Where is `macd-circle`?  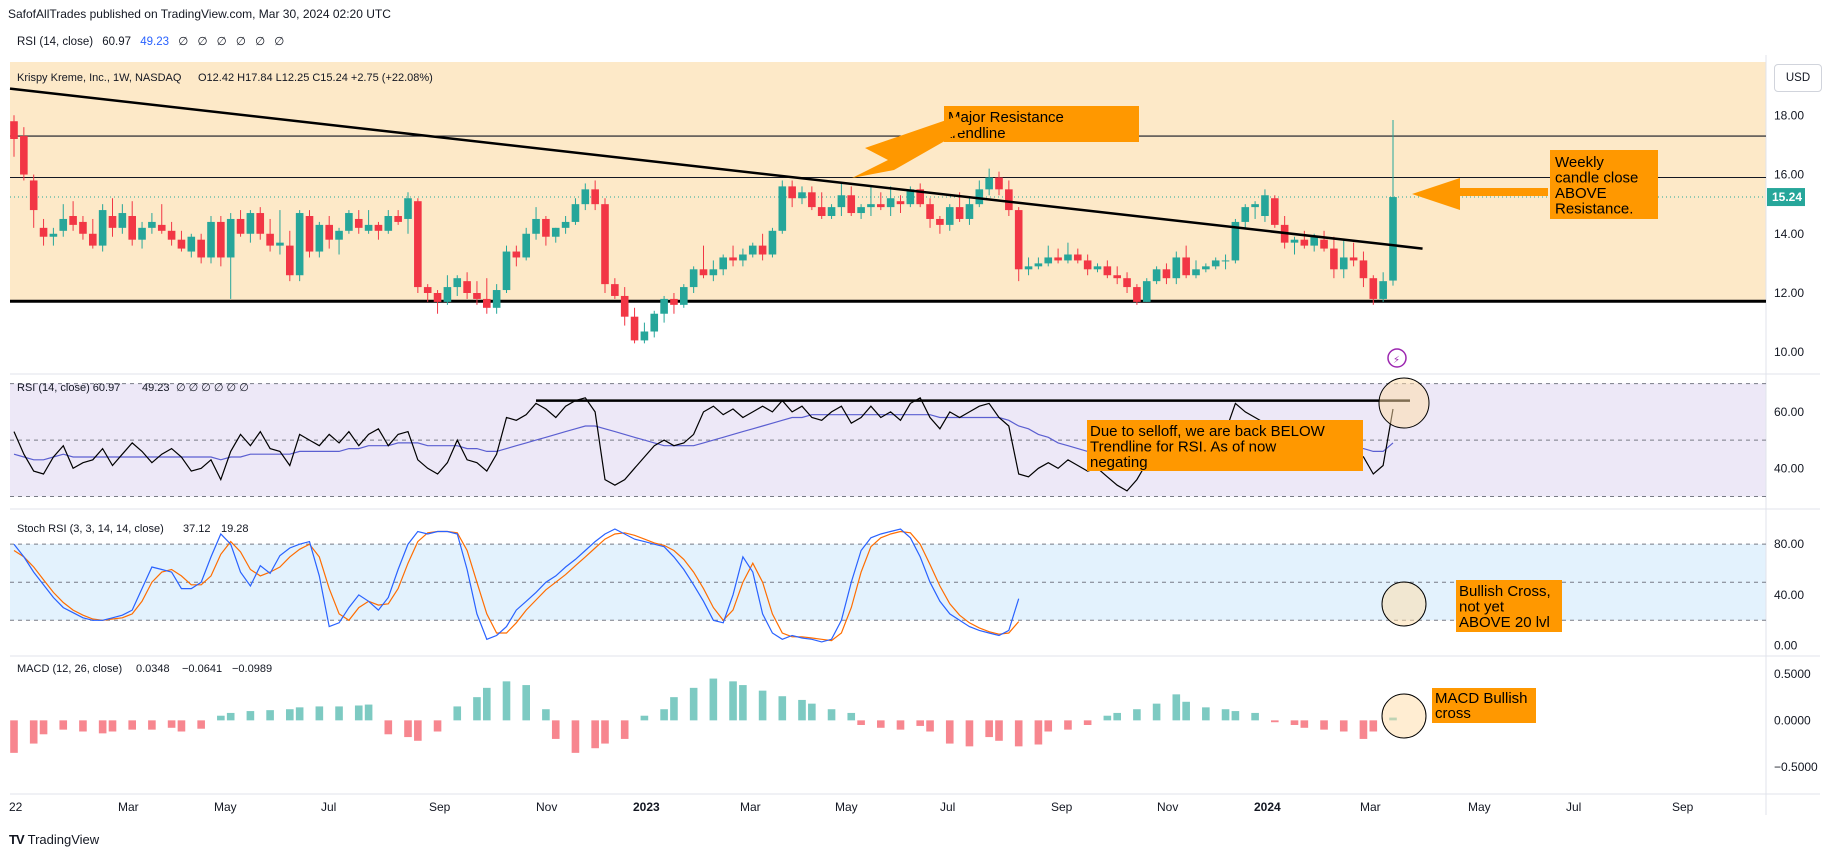 macd-circle is located at coordinates (1404, 716).